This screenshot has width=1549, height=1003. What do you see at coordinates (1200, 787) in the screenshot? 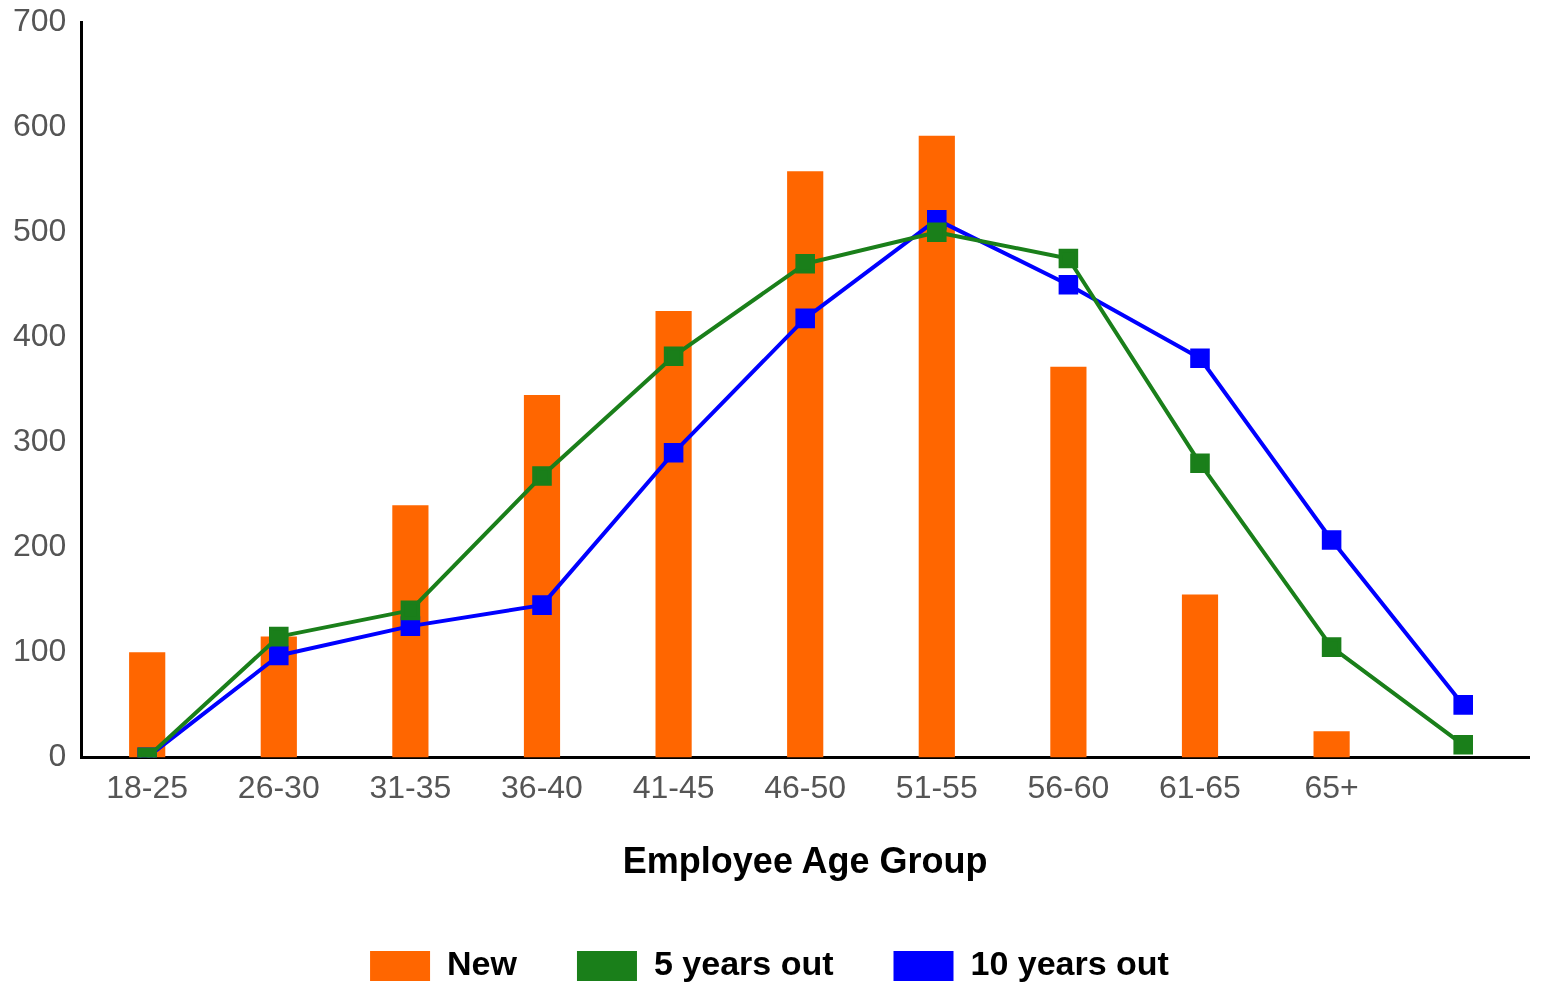
I see `x-tick-label: 61-65` at bounding box center [1200, 787].